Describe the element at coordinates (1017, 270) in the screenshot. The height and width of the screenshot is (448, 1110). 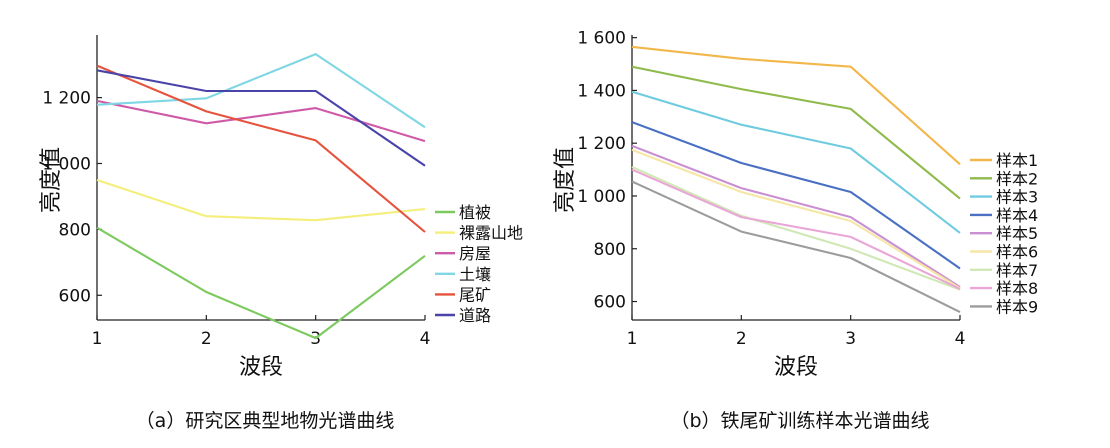
I see `legend-label-b-7: 样本7` at that location.